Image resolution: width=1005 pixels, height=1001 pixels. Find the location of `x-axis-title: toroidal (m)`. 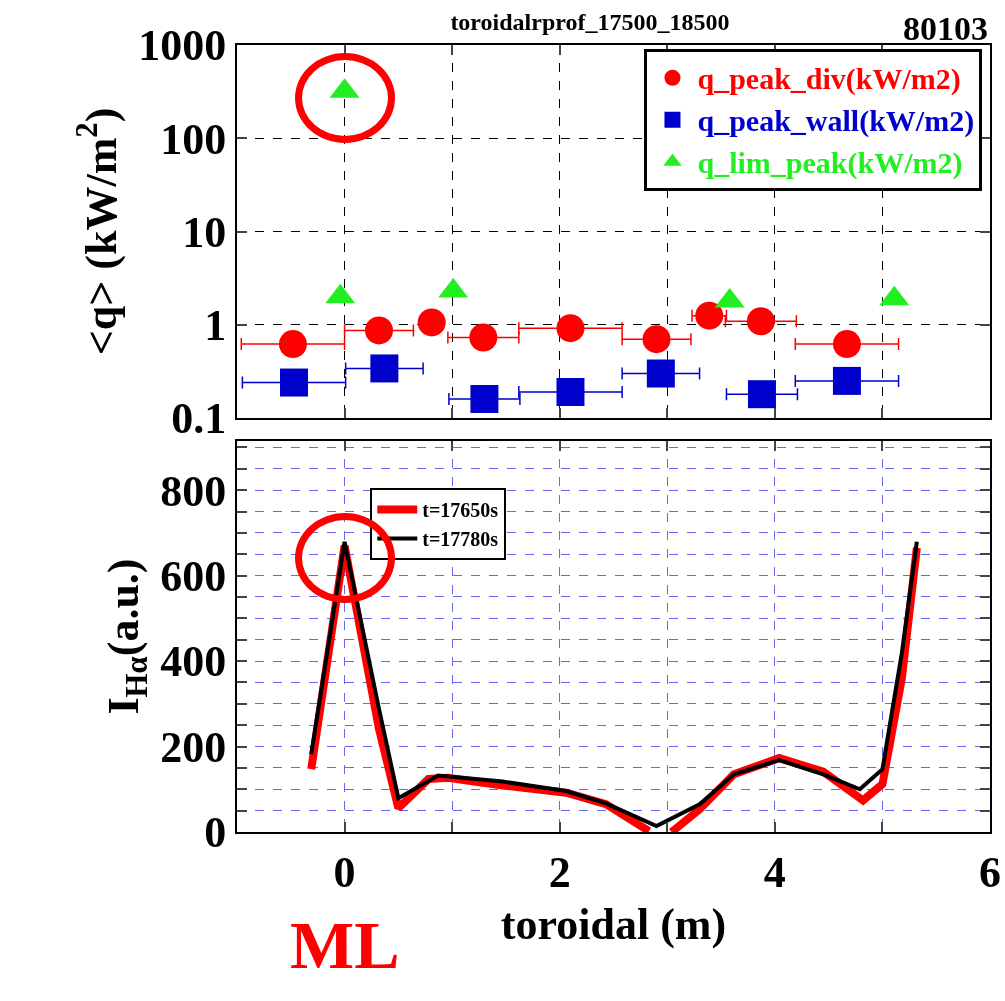

x-axis-title: toroidal (m) is located at coordinates (613, 924).